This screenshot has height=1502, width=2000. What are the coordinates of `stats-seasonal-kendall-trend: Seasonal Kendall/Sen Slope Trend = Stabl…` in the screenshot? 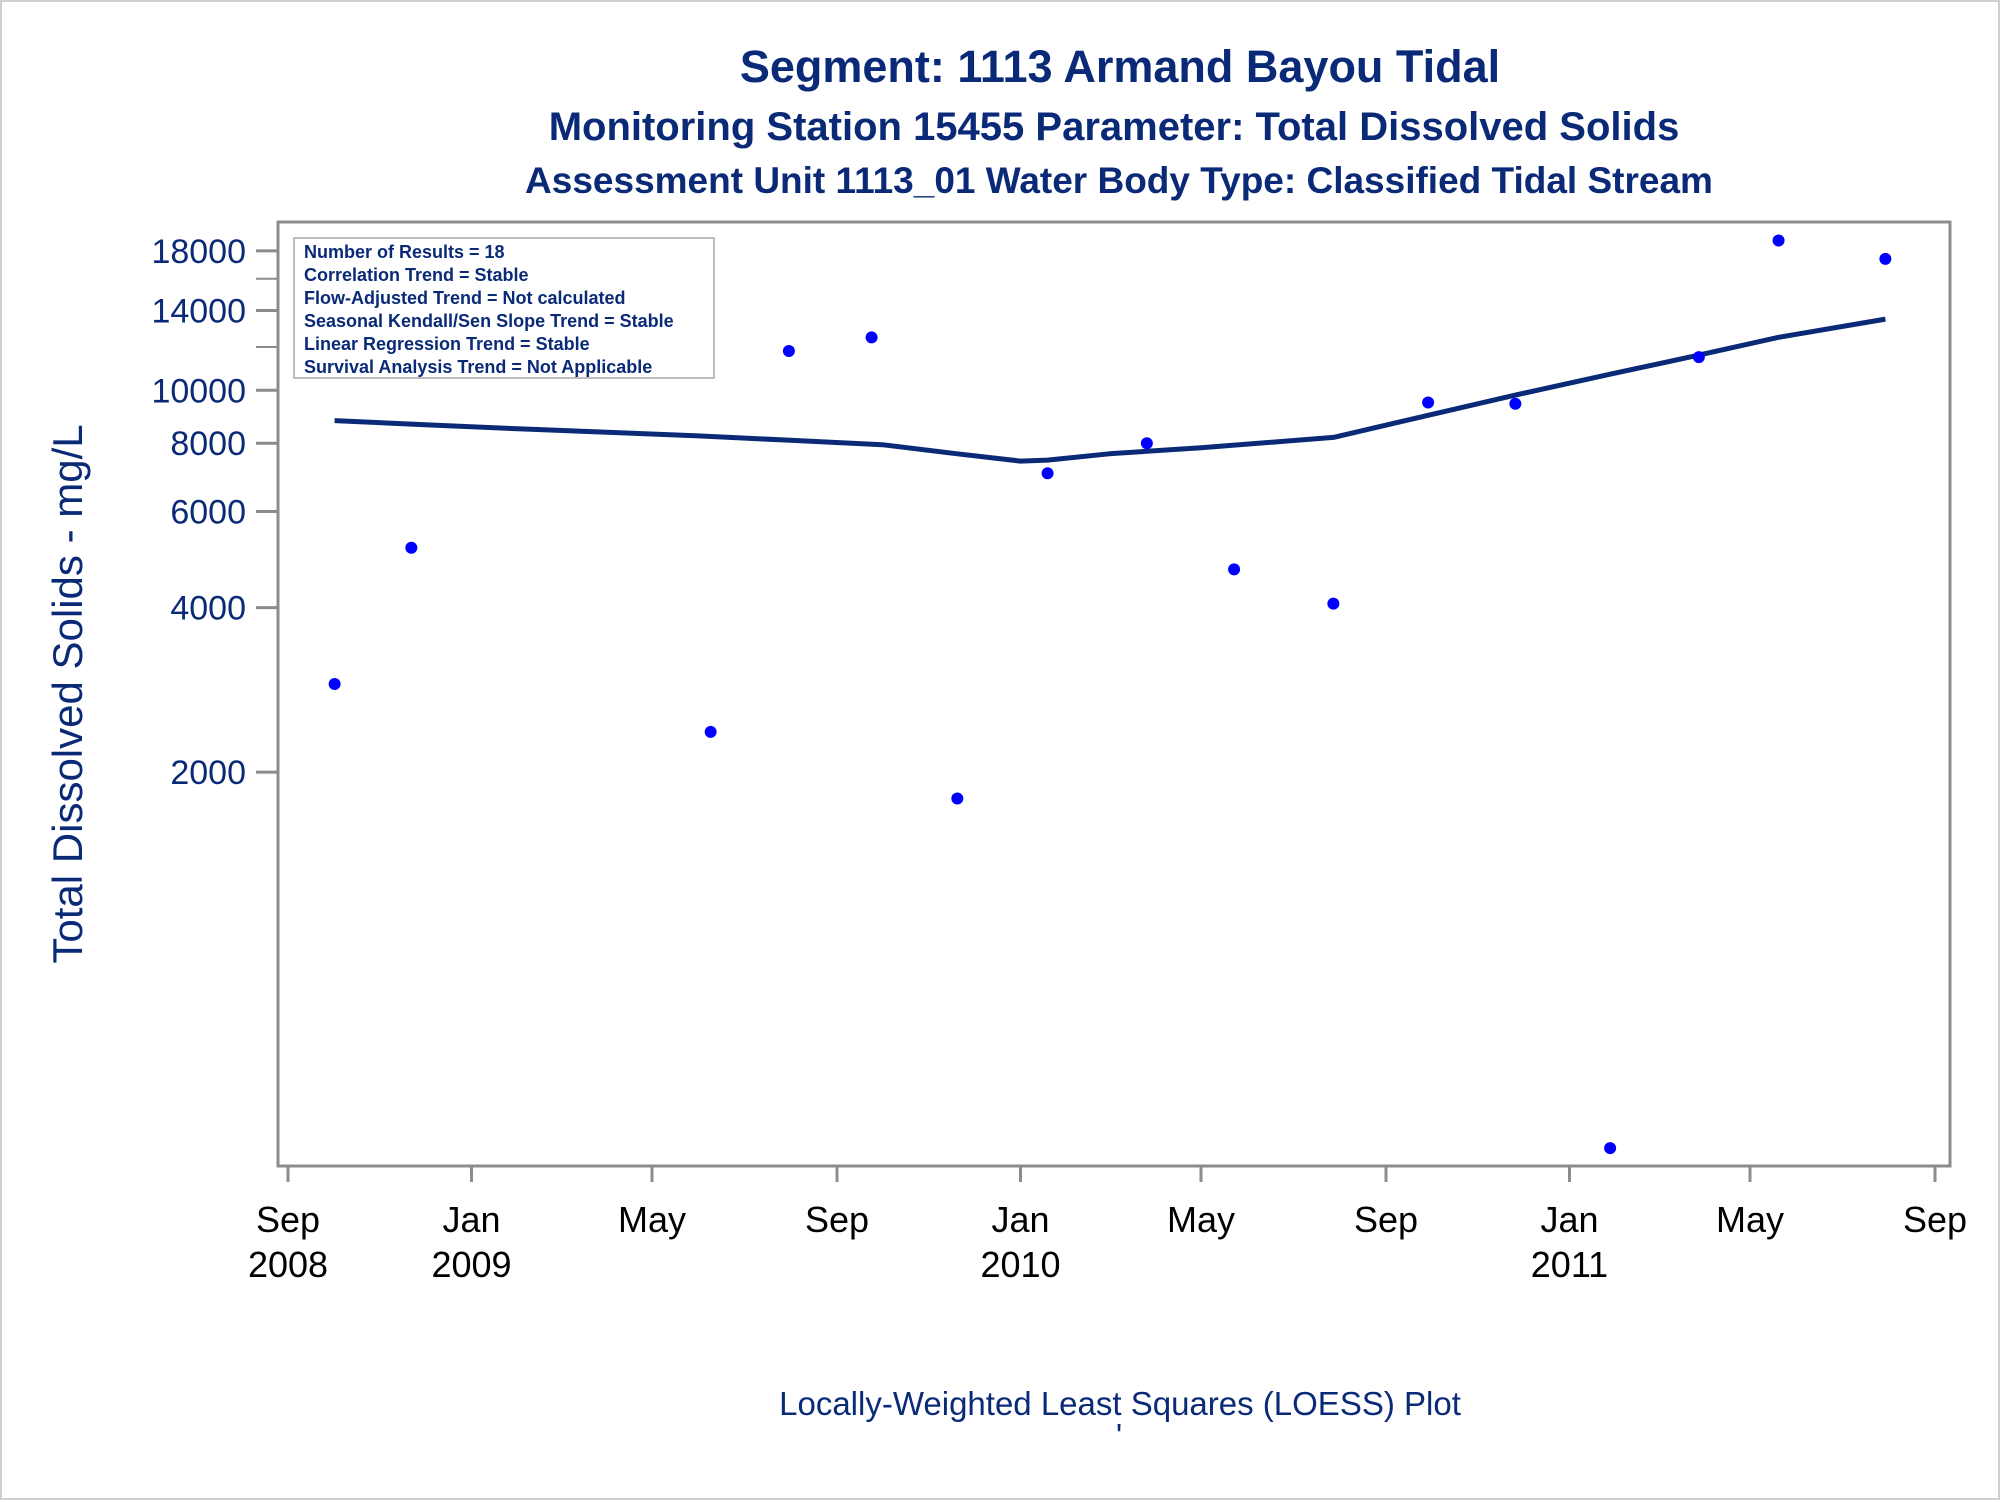 It's located at (489, 321).